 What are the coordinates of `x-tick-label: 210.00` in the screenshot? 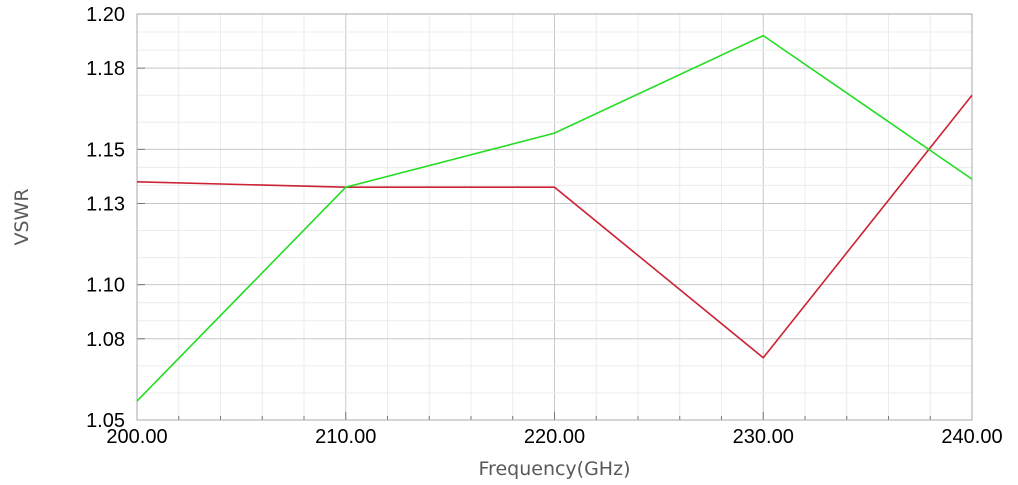 It's located at (345, 437).